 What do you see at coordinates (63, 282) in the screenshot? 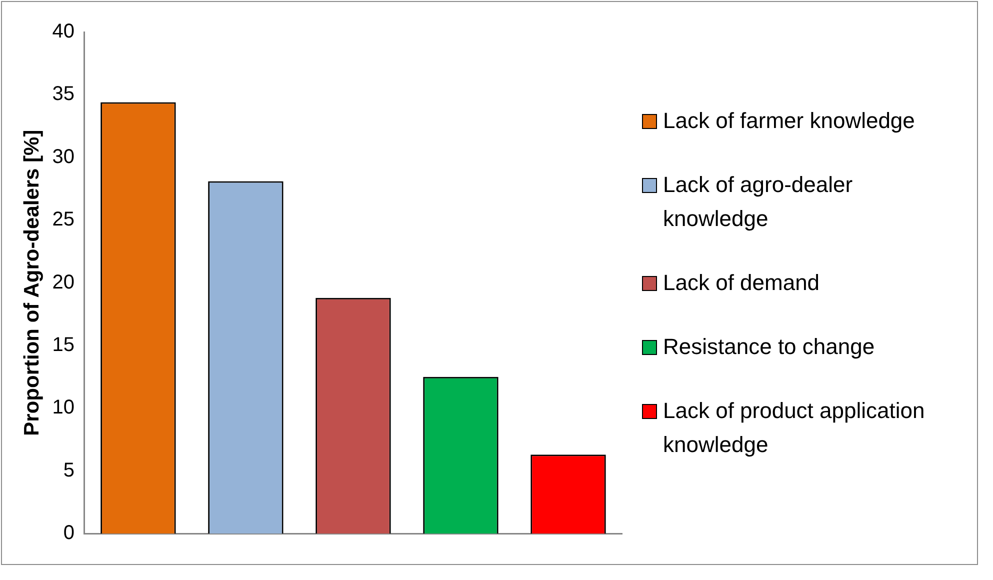
I see `y-tick-label: 20` at bounding box center [63, 282].